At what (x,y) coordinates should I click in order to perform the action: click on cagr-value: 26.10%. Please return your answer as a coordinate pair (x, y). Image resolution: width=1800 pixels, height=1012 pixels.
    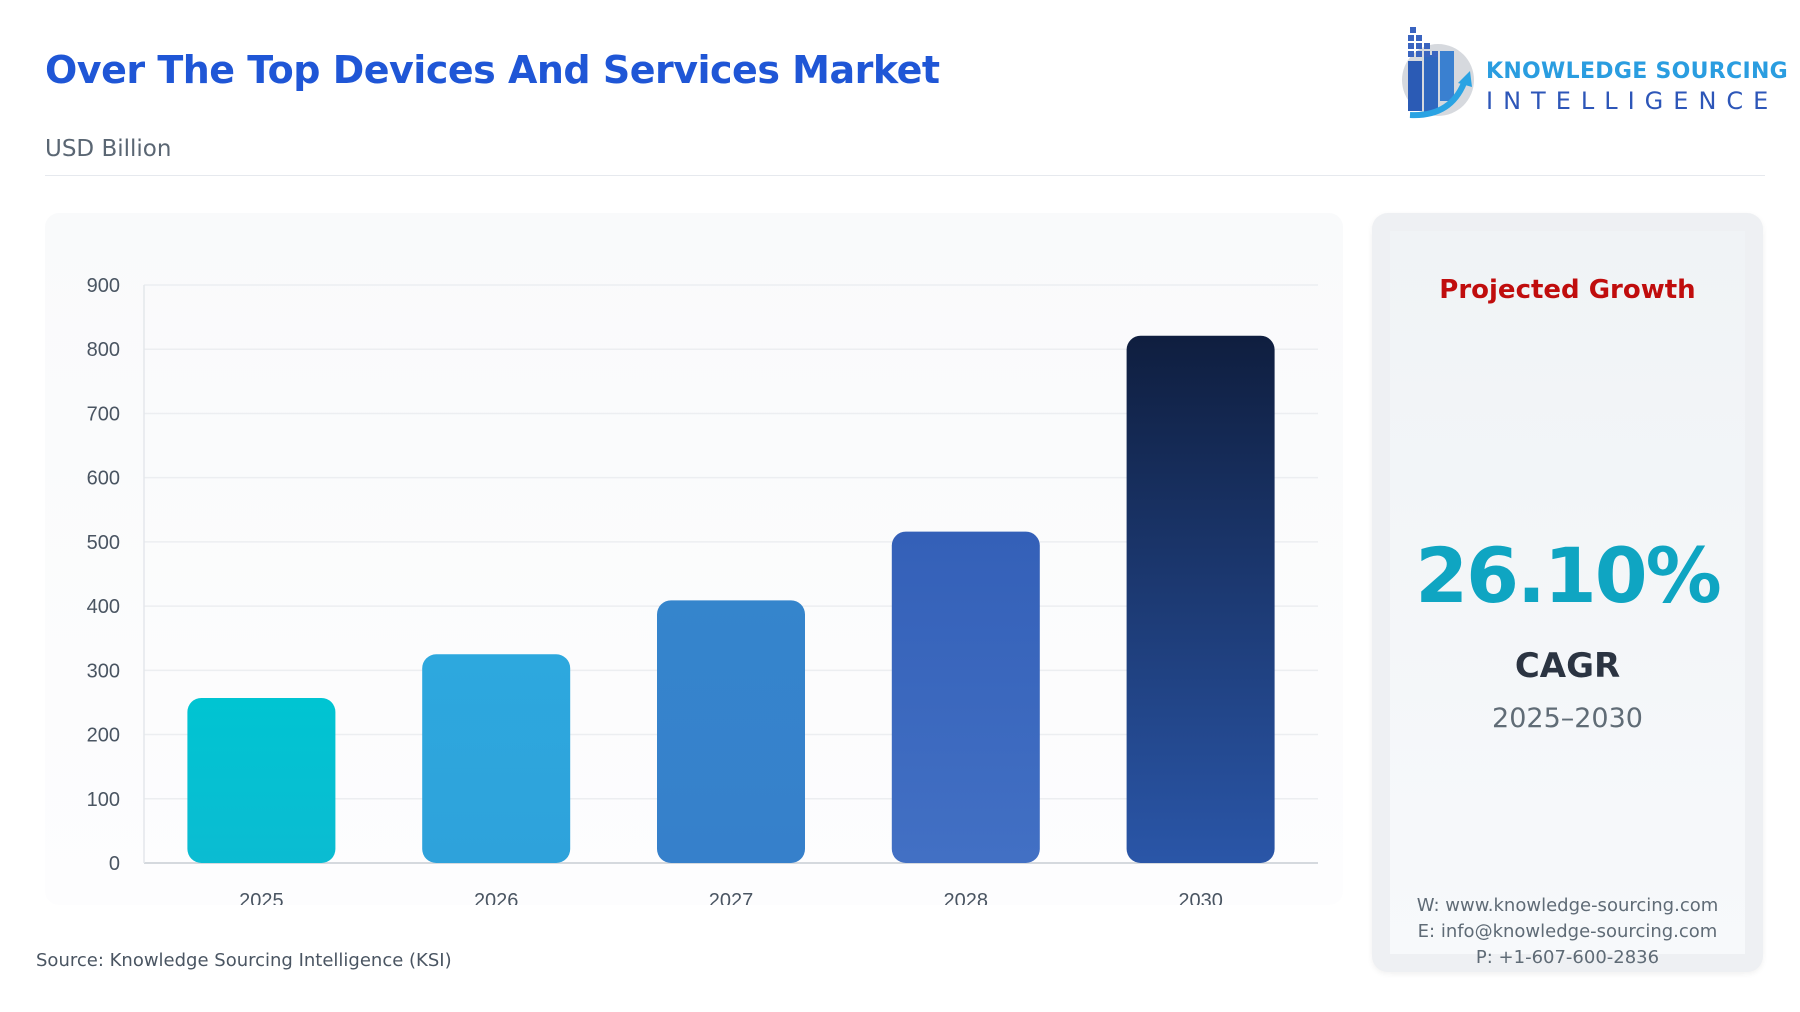
    Looking at the image, I should click on (1568, 575).